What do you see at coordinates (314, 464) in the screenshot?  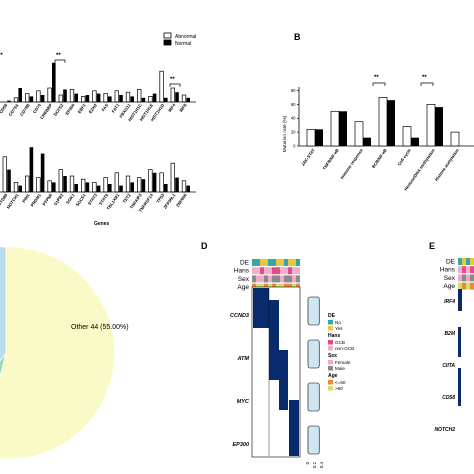 I see `frequency-axis-ticks: 0 0.2 0.4` at bounding box center [314, 464].